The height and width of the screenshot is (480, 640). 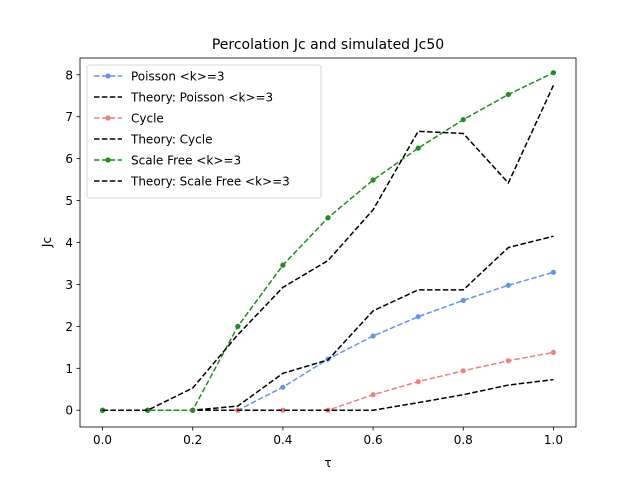 I want to click on y-tick-label: 6, so click(x=69, y=159).